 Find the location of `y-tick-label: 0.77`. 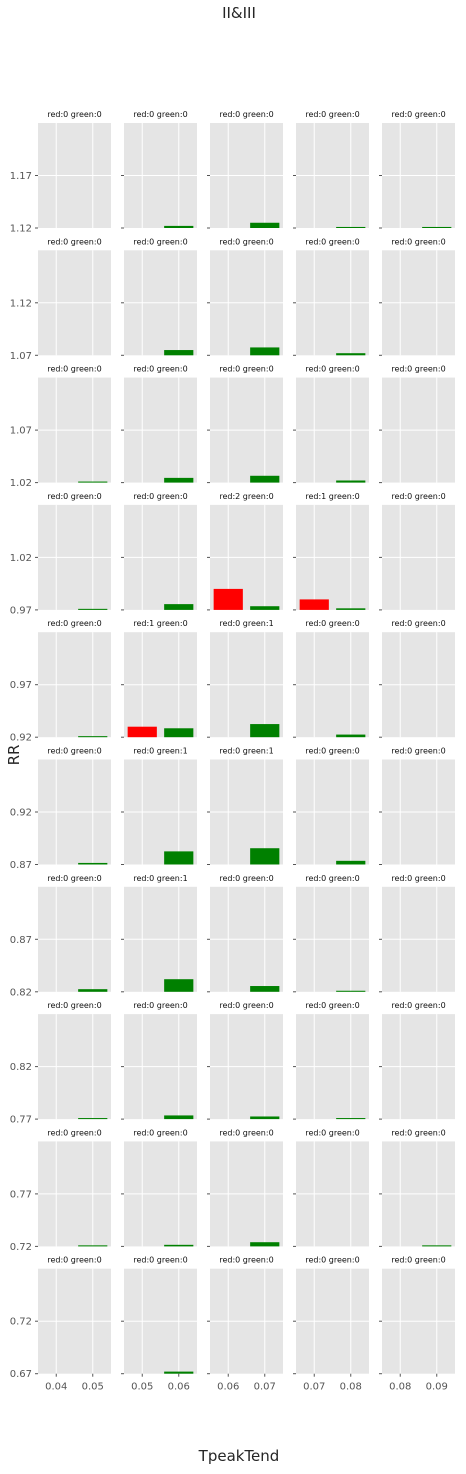

y-tick-label: 0.77 is located at coordinates (21, 1194).